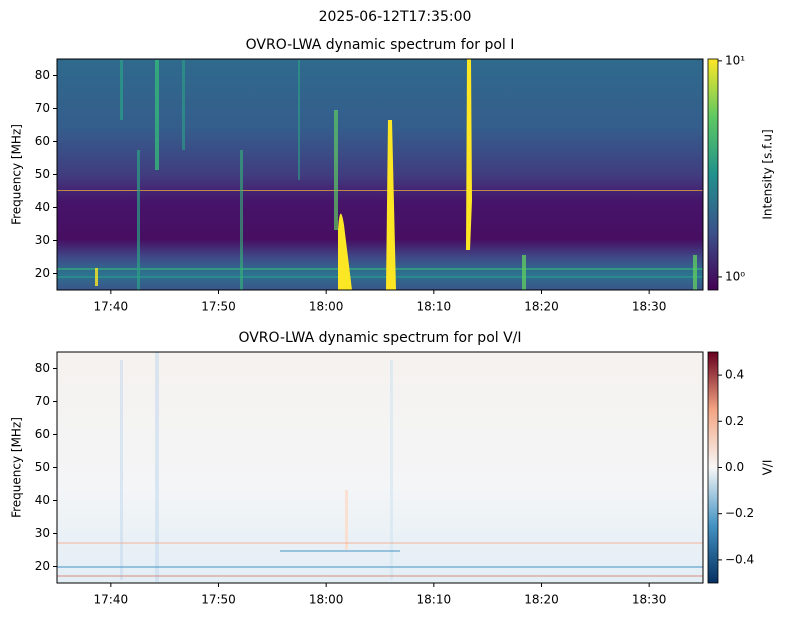 This screenshot has height=621, width=789. I want to click on figure-title: 2025-06-12T17:35:00, so click(395, 17).